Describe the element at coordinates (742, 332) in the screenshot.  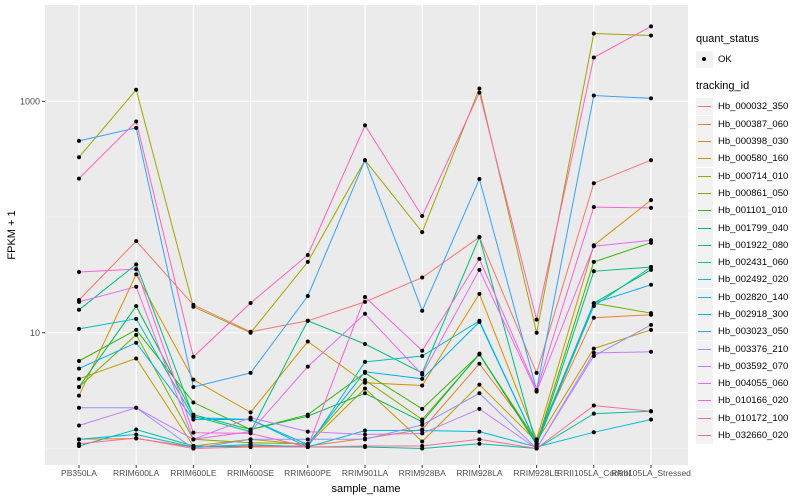
I see `legend-item: Hb_003023_050` at that location.